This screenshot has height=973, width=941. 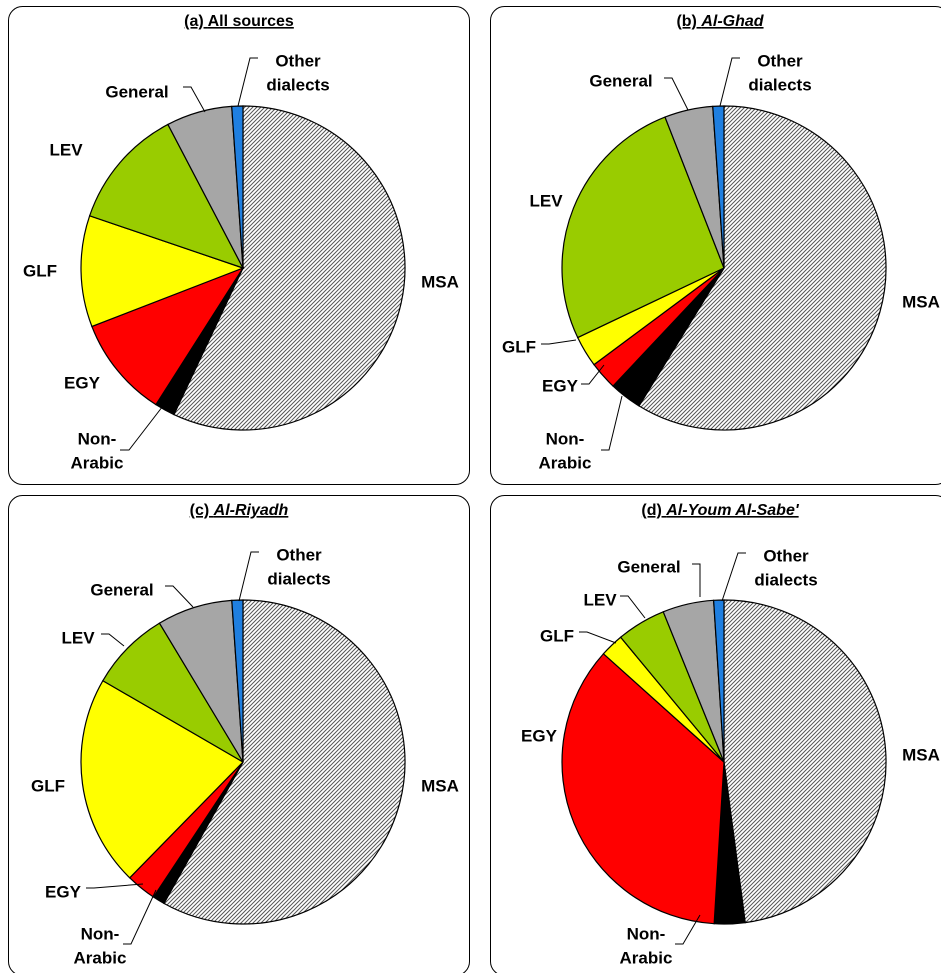 What do you see at coordinates (688, 21) in the screenshot?
I see `chart-title-prefix: (b)` at bounding box center [688, 21].